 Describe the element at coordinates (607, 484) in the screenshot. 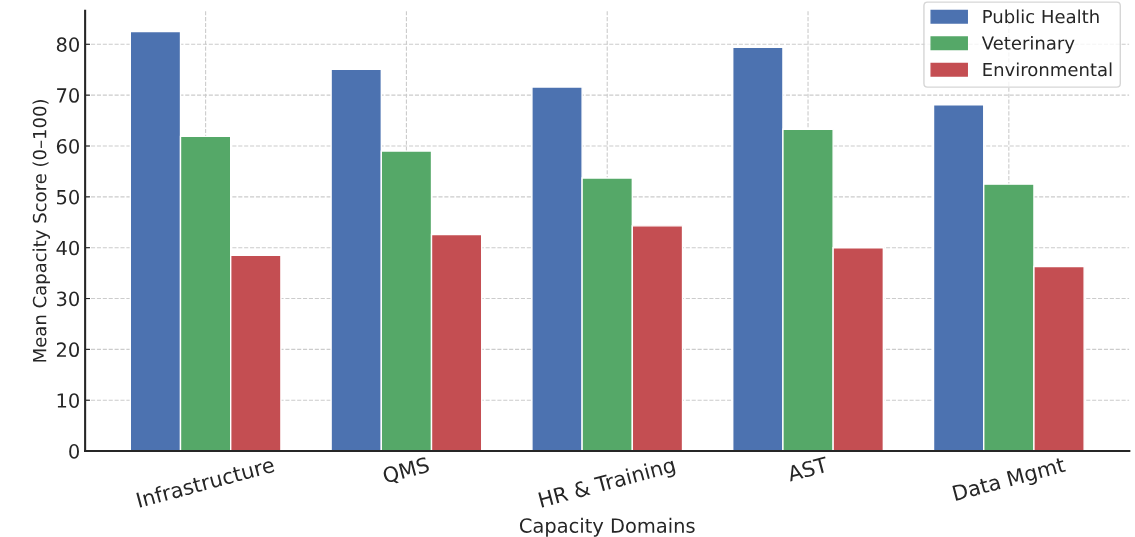

I see `x-tick-label: HR & Training` at that location.